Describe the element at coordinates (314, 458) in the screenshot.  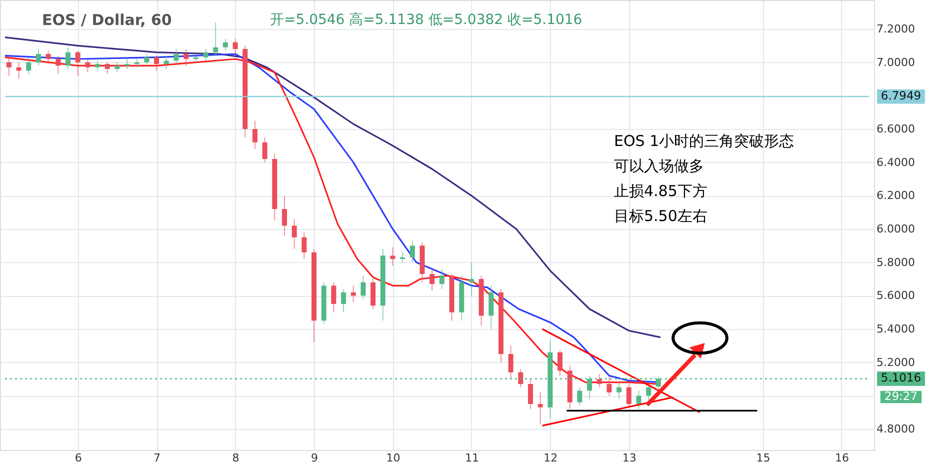
I see `x-tick-label: 9` at that location.